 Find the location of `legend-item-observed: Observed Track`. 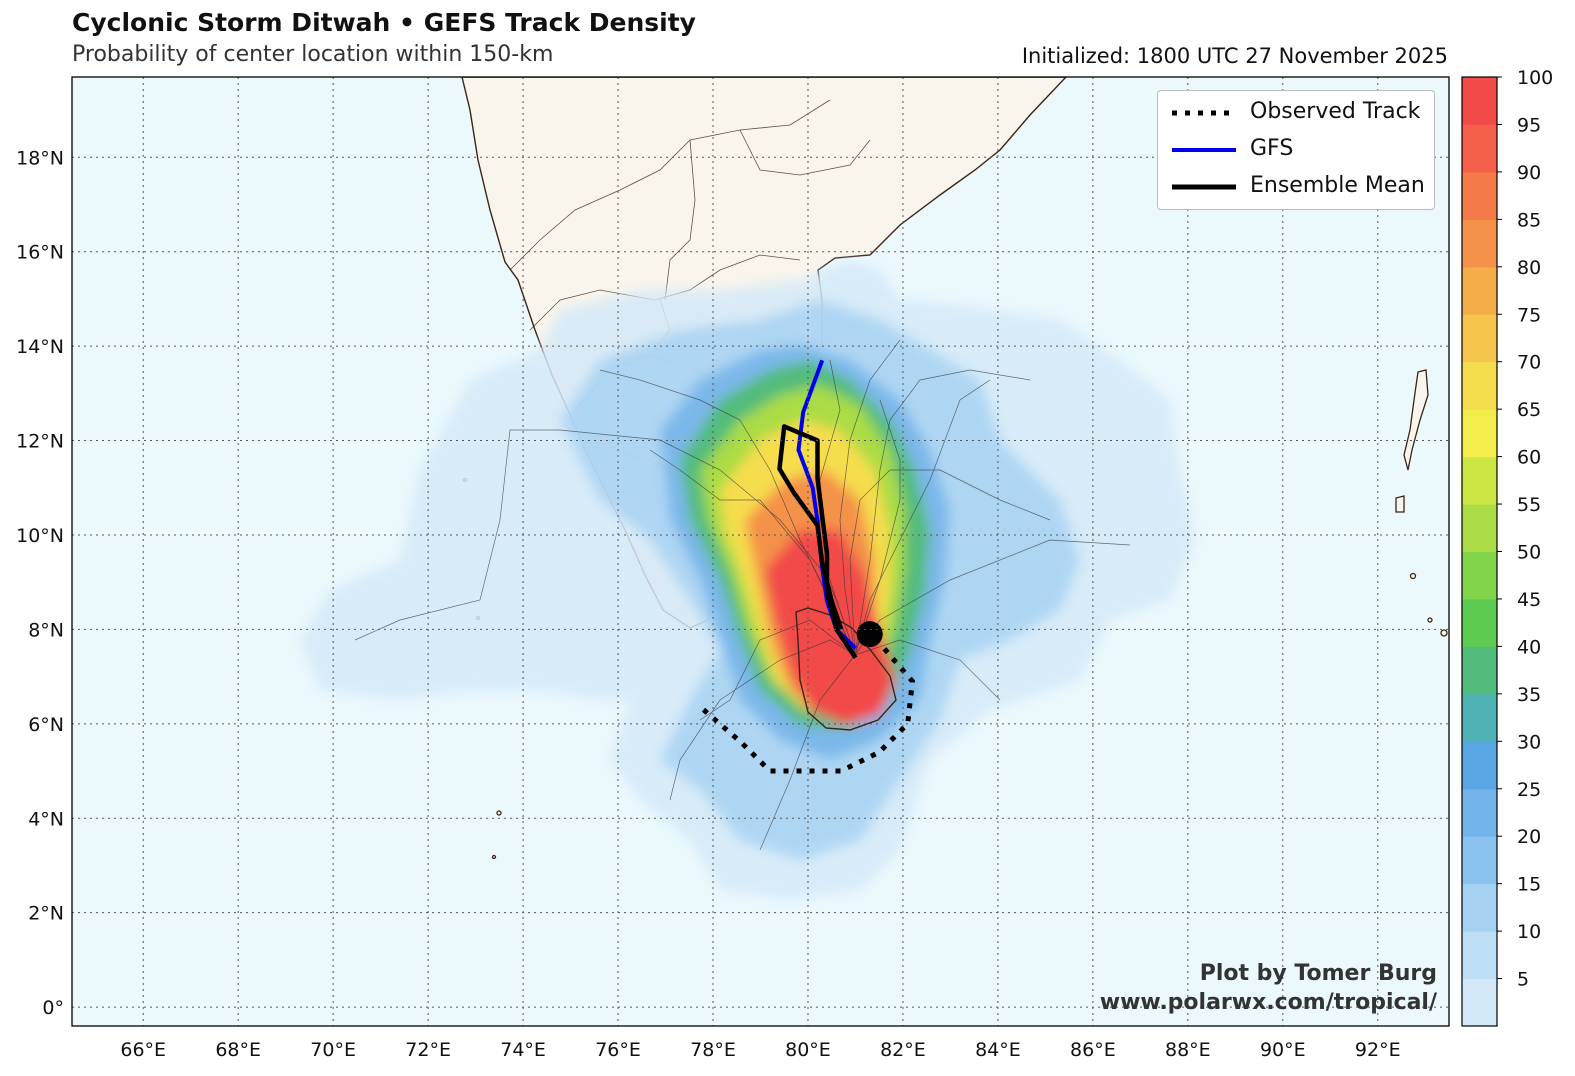

legend-item-observed: Observed Track is located at coordinates (1297, 112).